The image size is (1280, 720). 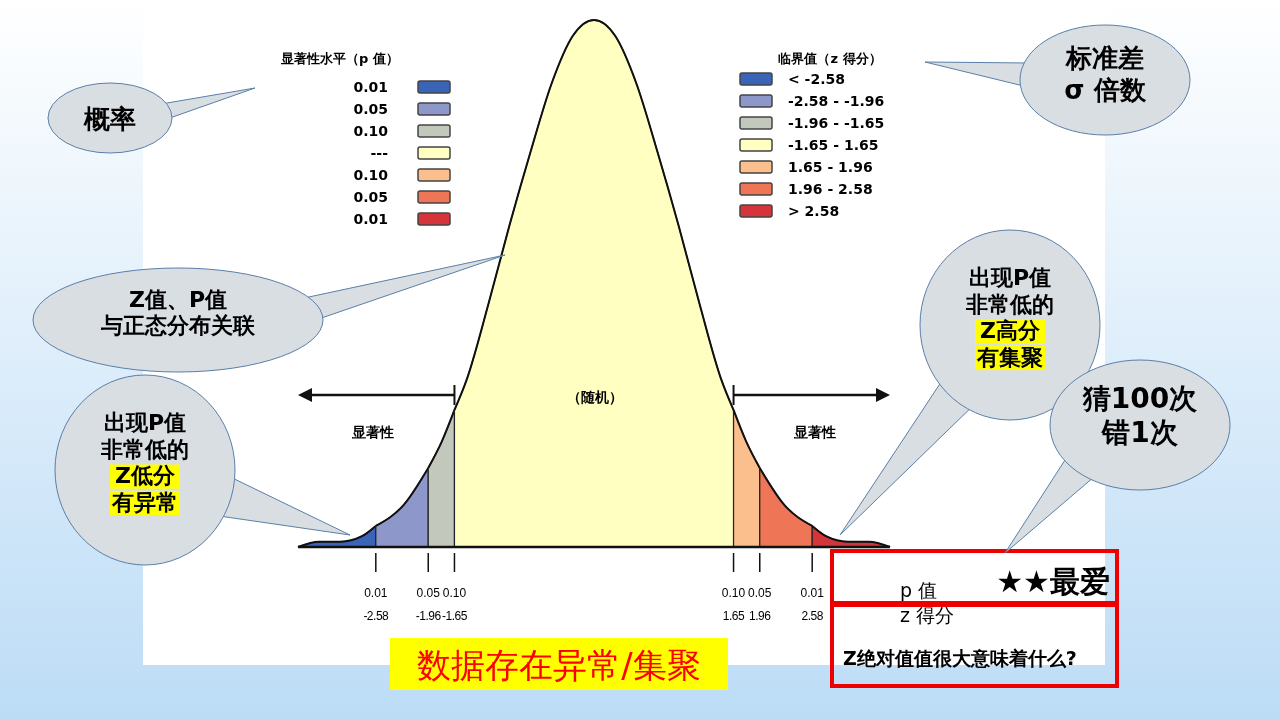 What do you see at coordinates (1009, 317) in the screenshot?
I see `text: 出现P值非常低的Z高分有集聚` at bounding box center [1009, 317].